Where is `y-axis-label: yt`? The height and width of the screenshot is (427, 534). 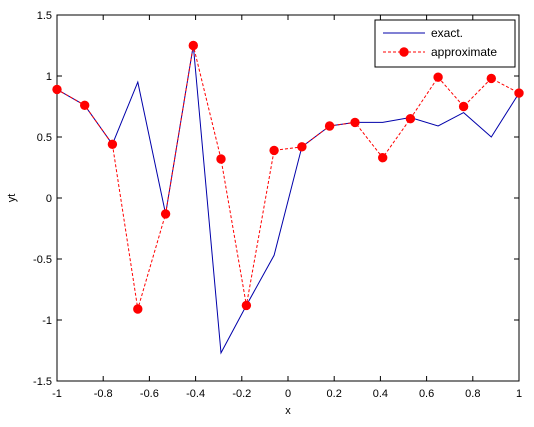
y-axis-label: yt is located at coordinates (12, 198).